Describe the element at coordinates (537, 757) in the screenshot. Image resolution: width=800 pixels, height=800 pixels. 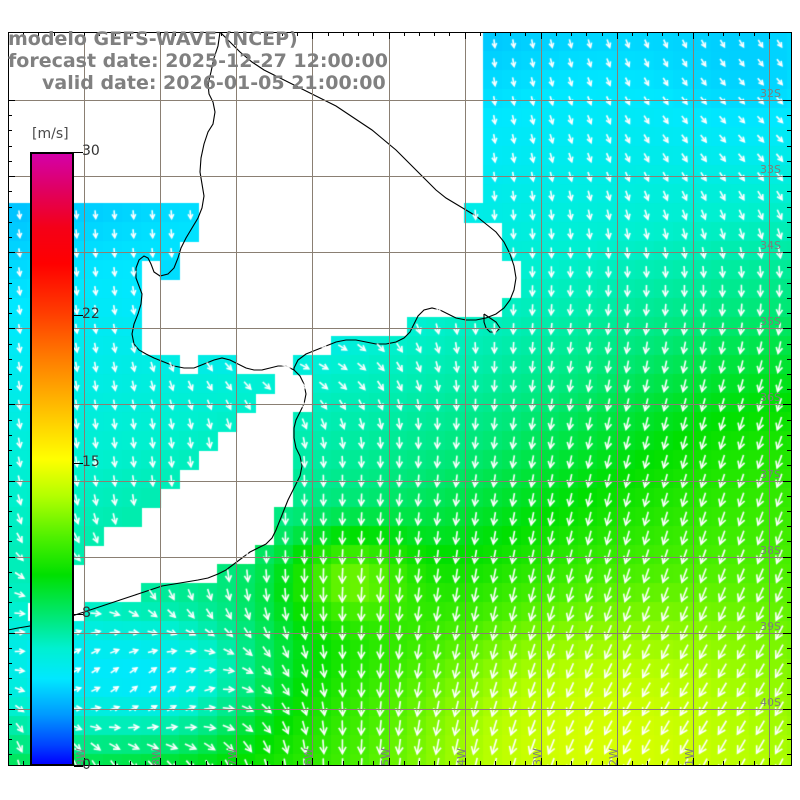
I see `longitude-label-53W: 53W` at that location.